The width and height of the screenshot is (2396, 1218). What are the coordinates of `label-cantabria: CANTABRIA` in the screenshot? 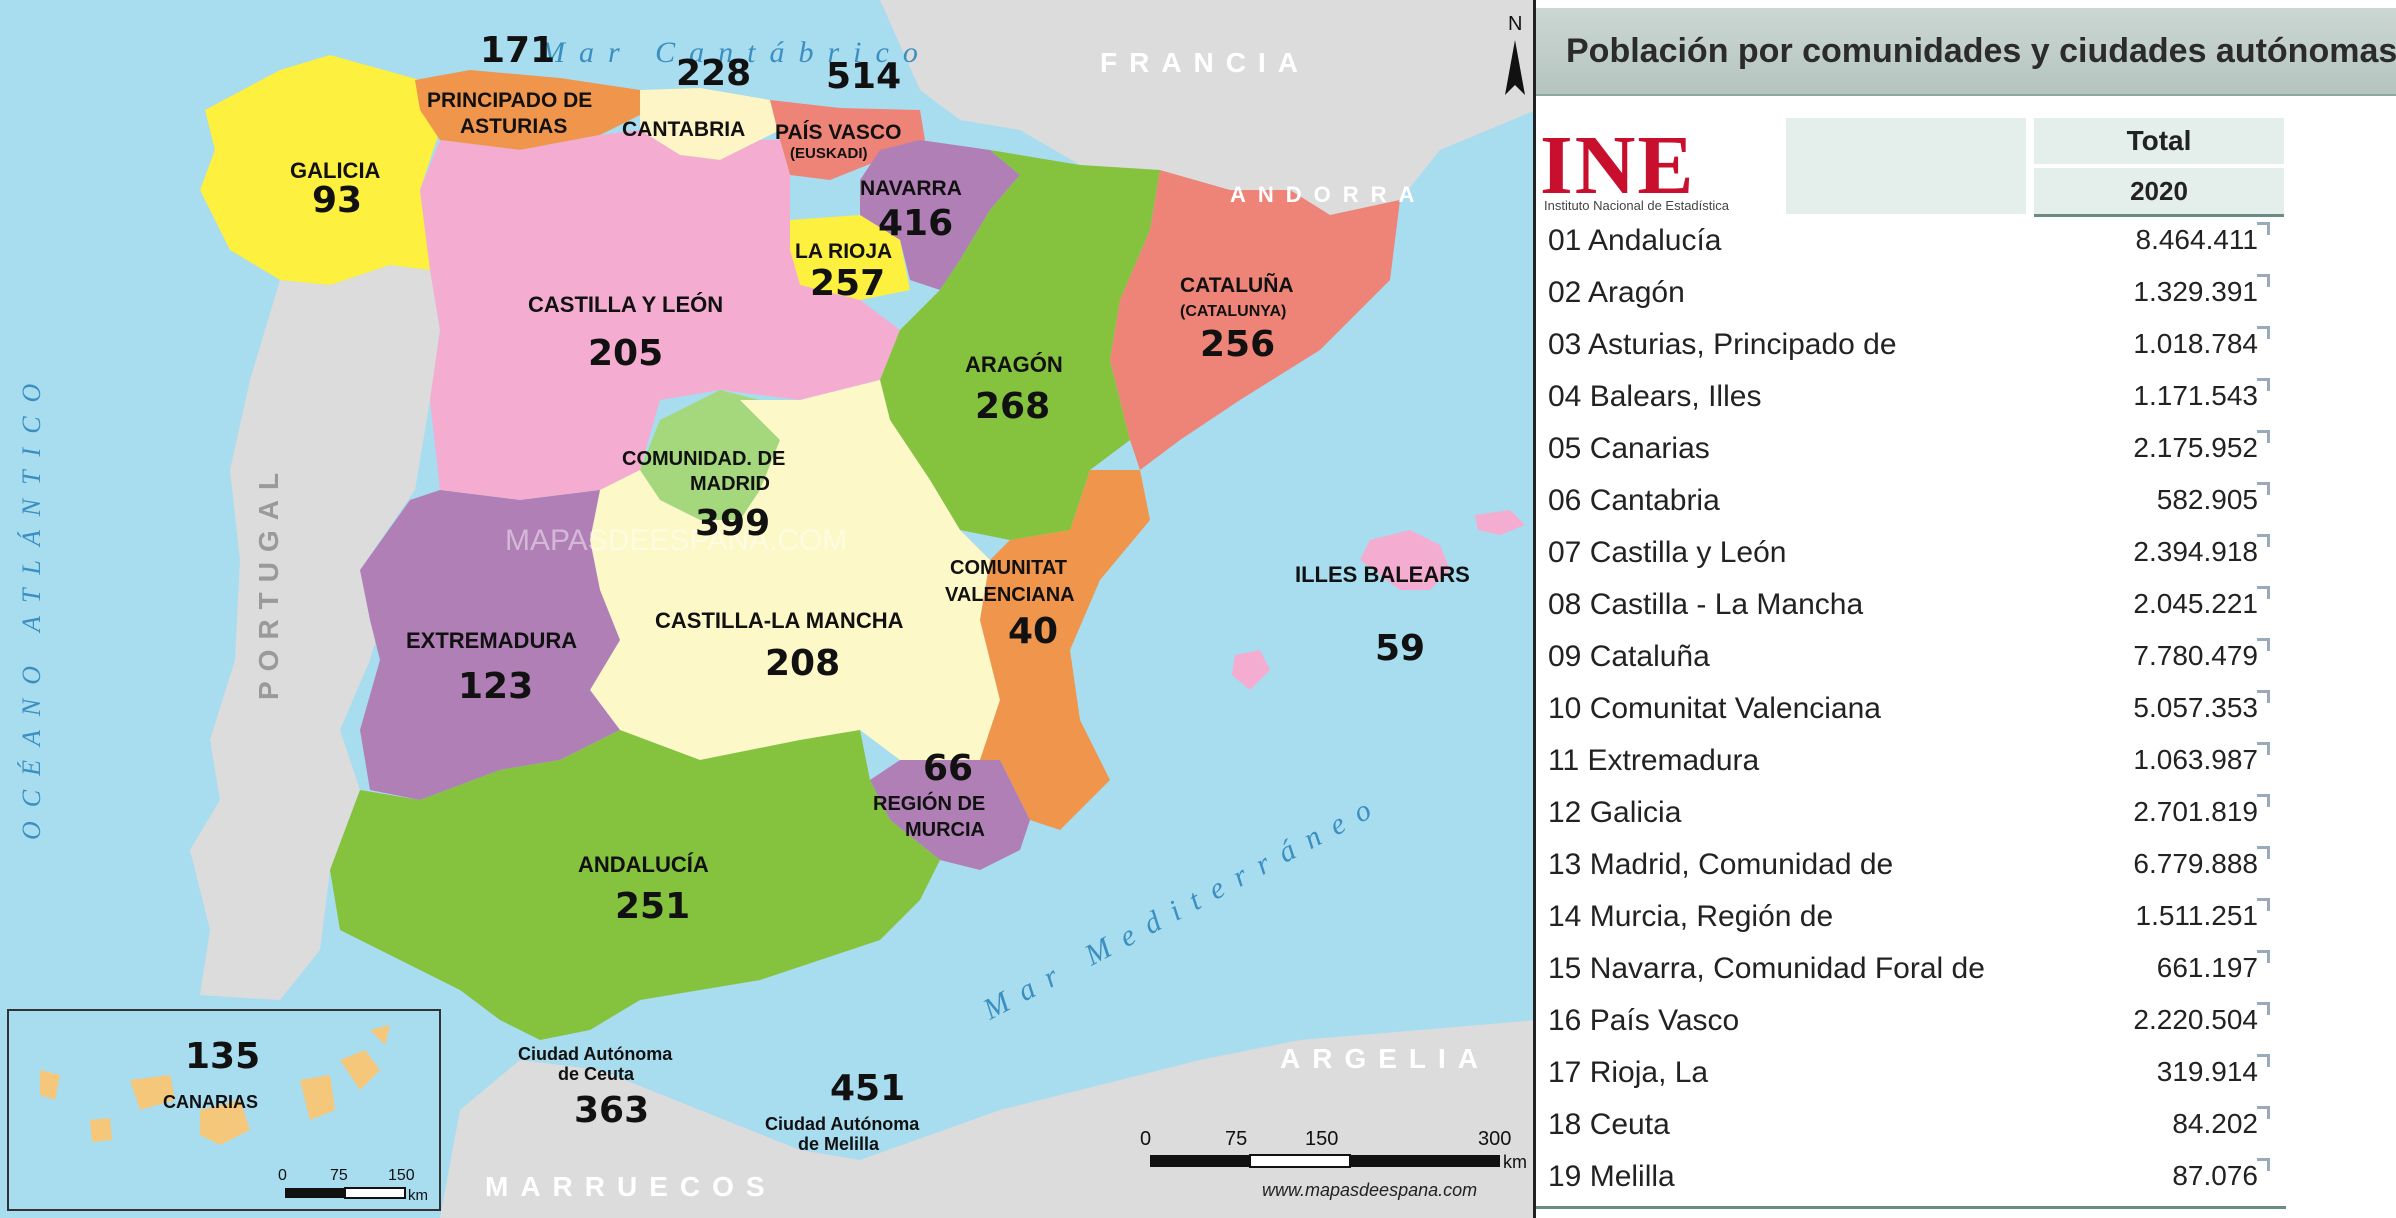 It's located at (683, 129).